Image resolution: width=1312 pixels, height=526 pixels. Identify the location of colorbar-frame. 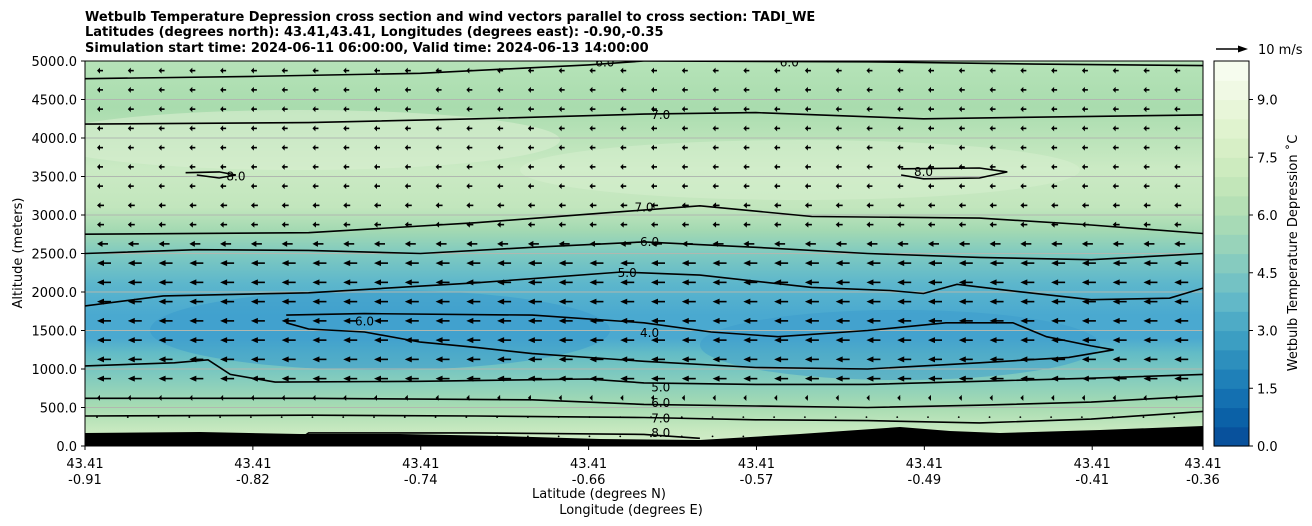
(1231, 253).